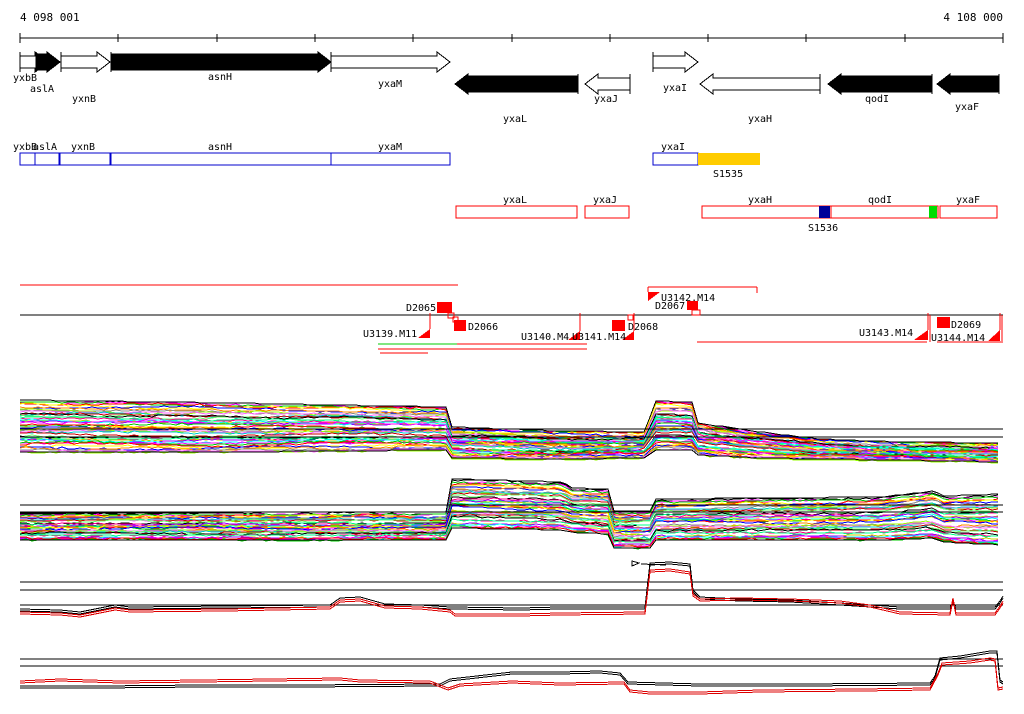 The height and width of the screenshot is (714, 1024). Describe the element at coordinates (958, 338) in the screenshot. I see `probe-label-U3144.M14: U3144.M14` at that location.